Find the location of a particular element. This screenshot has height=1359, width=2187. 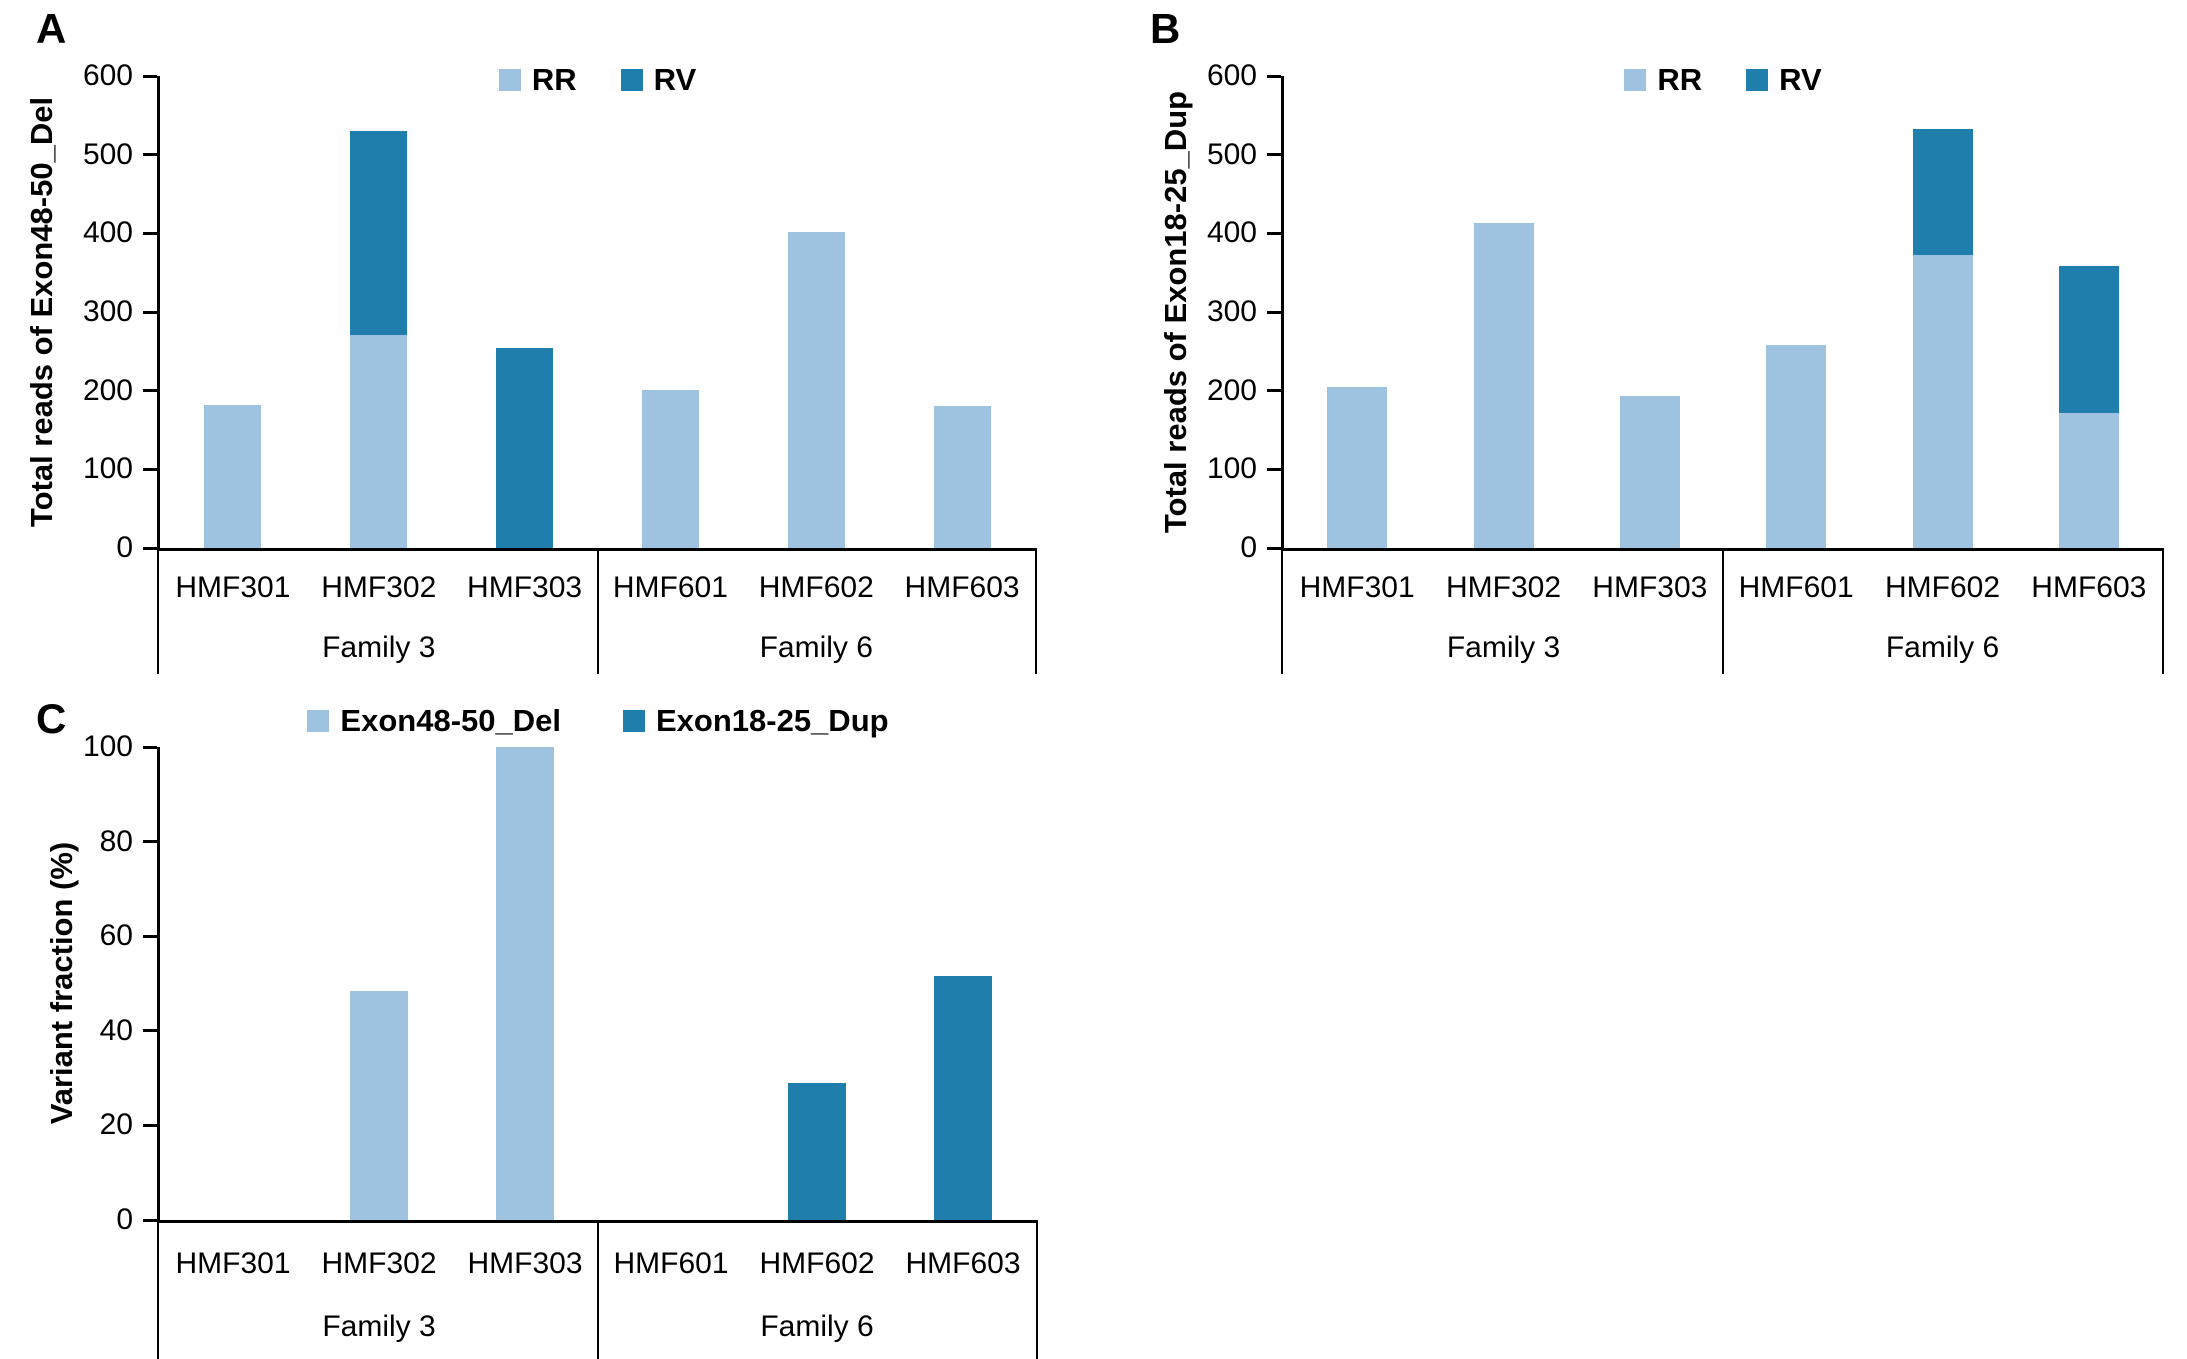

family-label-c-0: Family 3 is located at coordinates (379, 1326).